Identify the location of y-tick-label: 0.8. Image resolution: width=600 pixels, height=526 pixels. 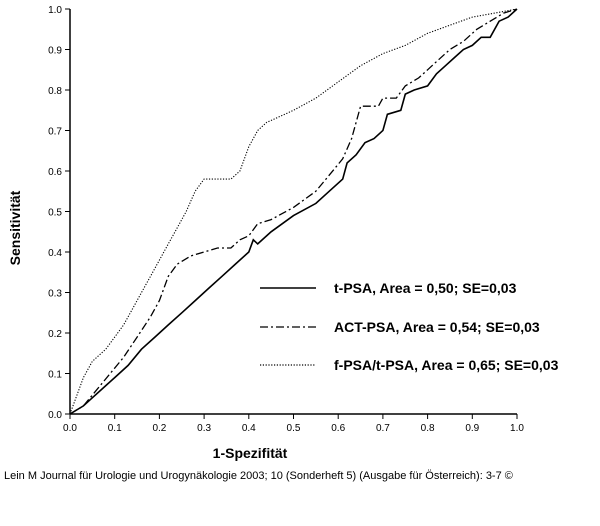
(55, 91).